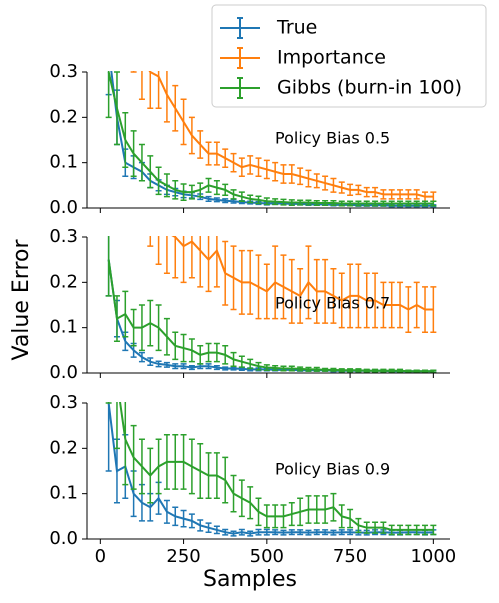 The image size is (499, 603). What do you see at coordinates (63, 116) in the screenshot?
I see `y-tick-label: 0.2` at bounding box center [63, 116].